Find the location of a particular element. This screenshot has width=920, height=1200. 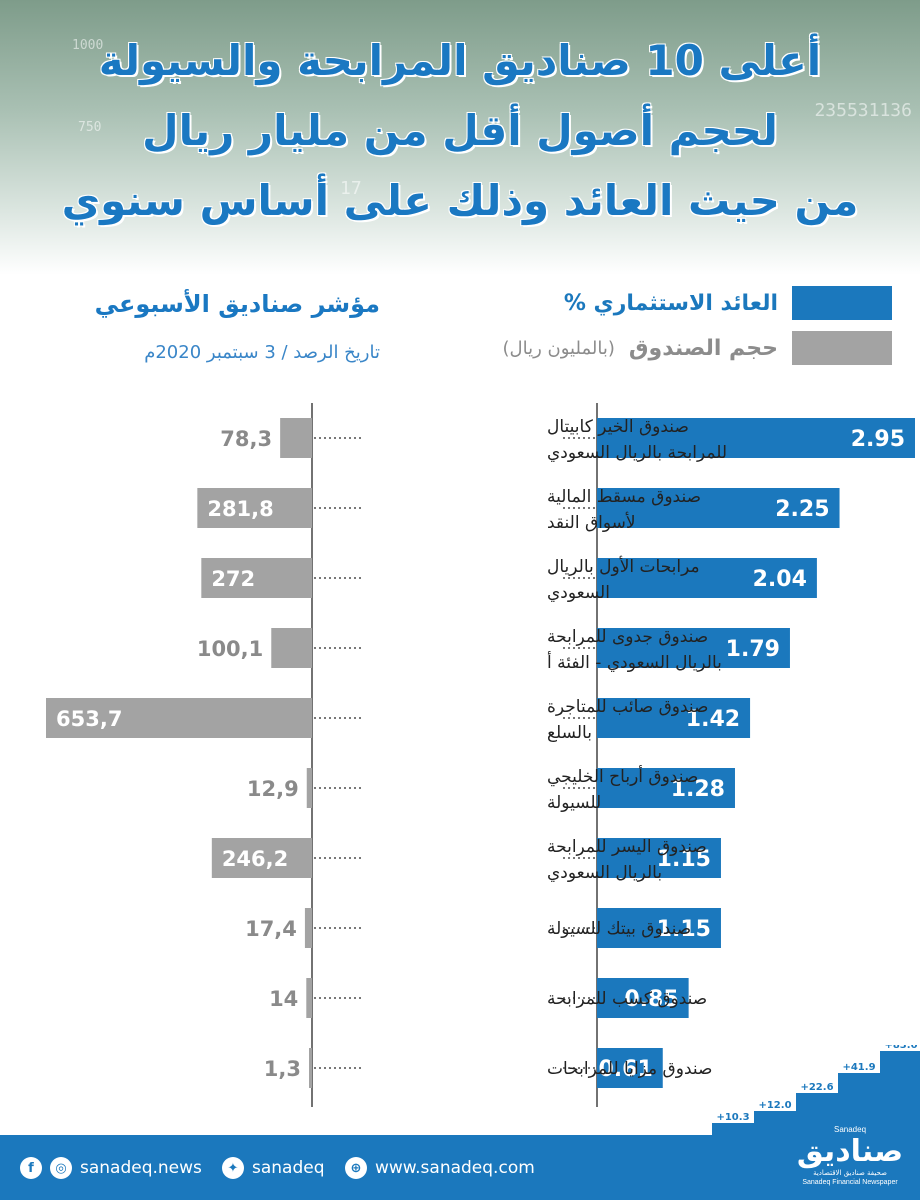

category-label: السعودي is located at coordinates (578, 593).